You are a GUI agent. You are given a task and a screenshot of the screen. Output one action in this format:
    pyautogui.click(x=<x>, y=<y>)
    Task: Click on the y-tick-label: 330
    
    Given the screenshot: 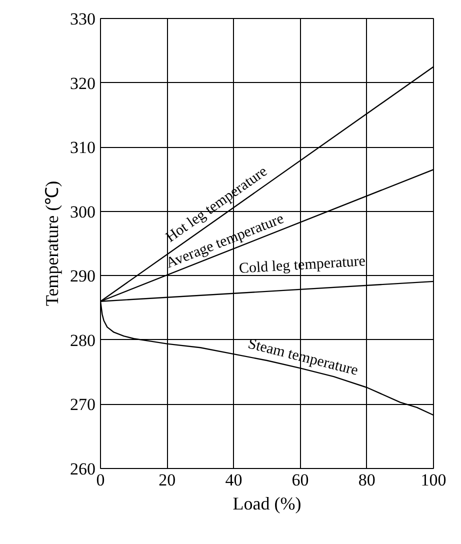 What is the action you would take?
    pyautogui.click(x=83, y=19)
    